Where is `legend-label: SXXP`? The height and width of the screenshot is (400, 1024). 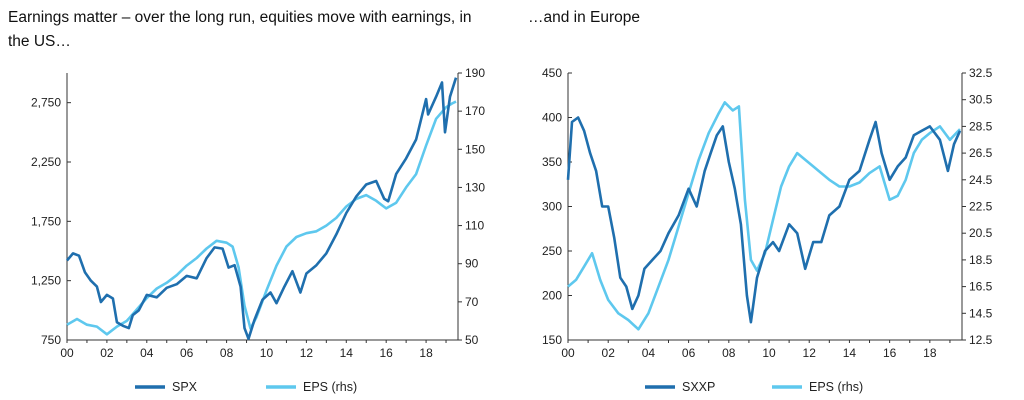 legend-label: SXXP is located at coordinates (698, 387).